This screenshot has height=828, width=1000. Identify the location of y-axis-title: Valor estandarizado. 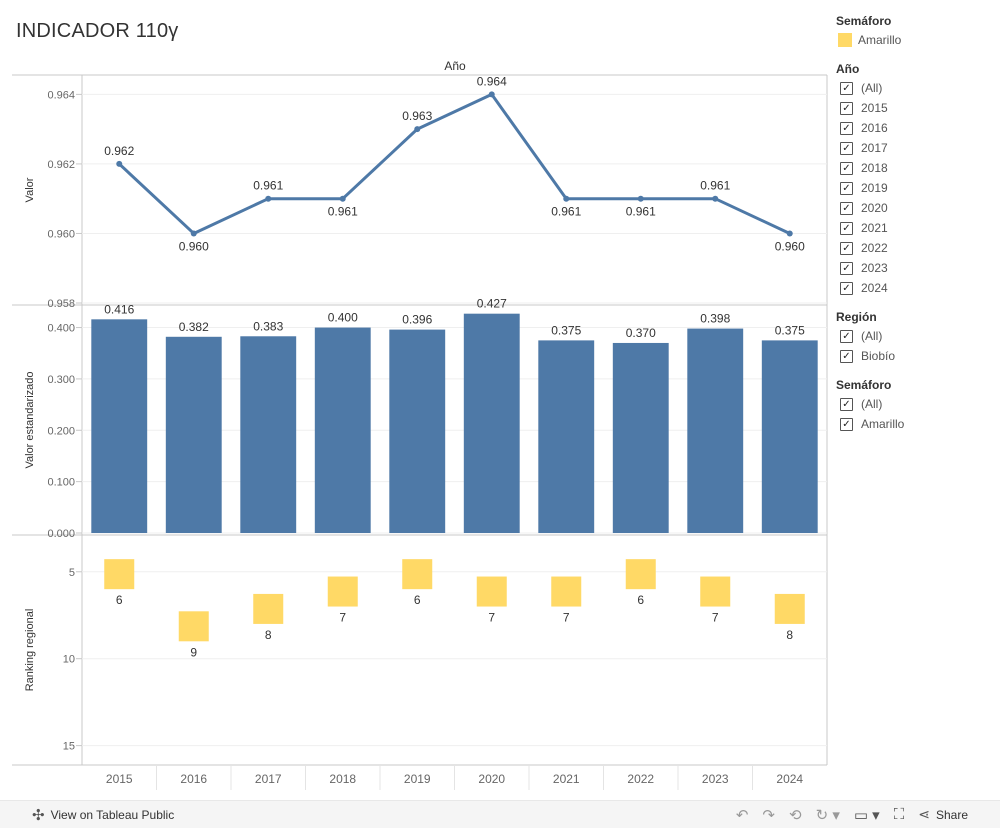
(30, 419).